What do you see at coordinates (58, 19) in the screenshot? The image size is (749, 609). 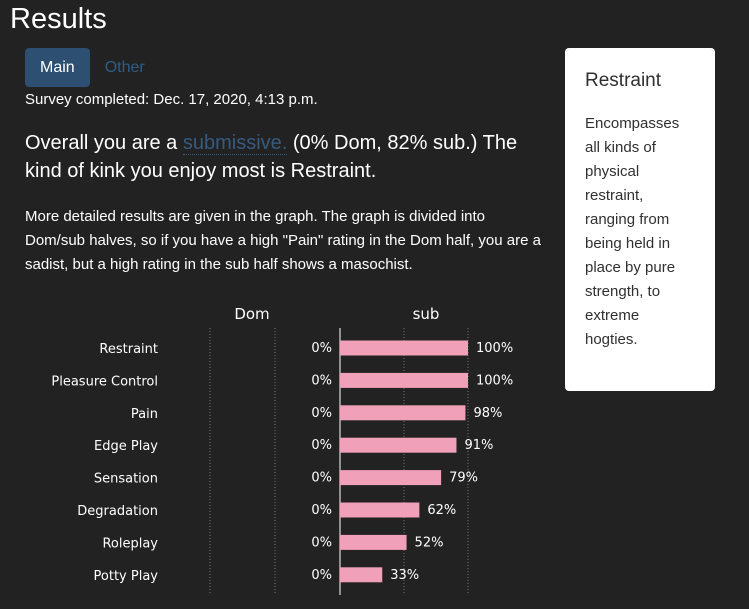 I see `page-title: Results` at bounding box center [58, 19].